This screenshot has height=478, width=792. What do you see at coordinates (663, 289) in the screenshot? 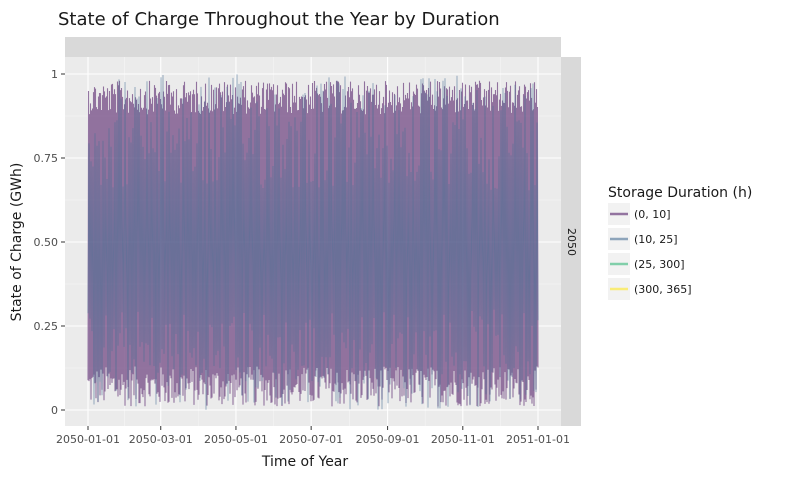
I see `legend-label: (300, 365]` at bounding box center [663, 289].